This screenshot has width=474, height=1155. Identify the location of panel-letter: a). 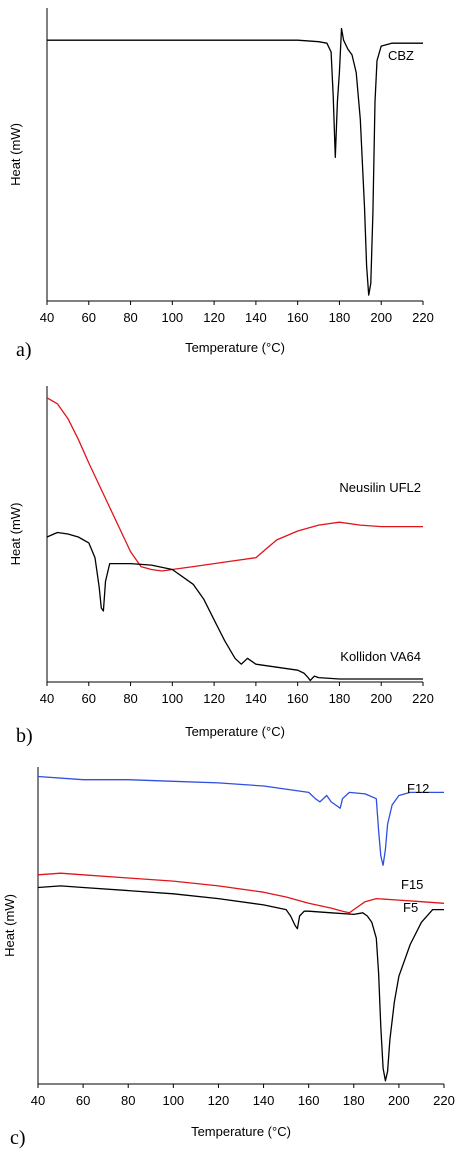
(24, 350).